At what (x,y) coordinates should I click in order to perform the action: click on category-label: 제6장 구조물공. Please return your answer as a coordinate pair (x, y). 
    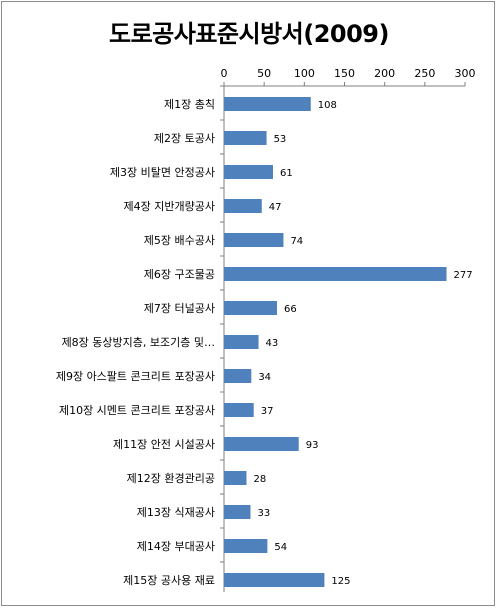
    Looking at the image, I should click on (179, 274).